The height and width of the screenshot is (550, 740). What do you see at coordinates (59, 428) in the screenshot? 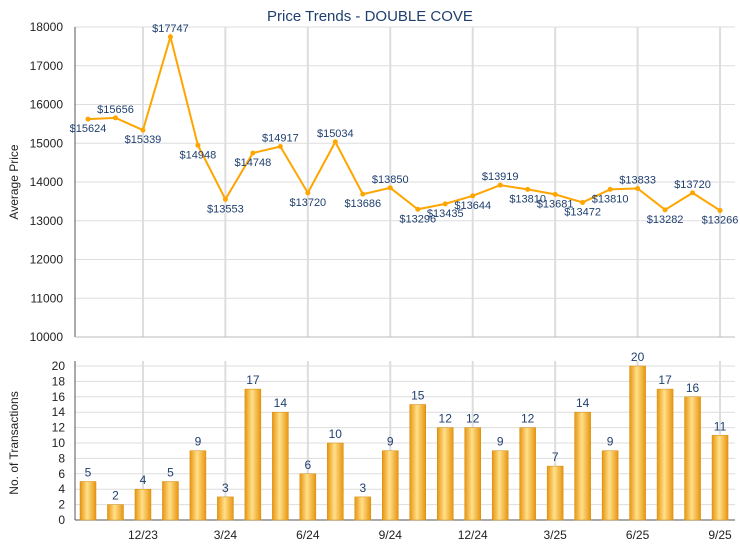
I see `y-tick-label: 12` at bounding box center [59, 428].